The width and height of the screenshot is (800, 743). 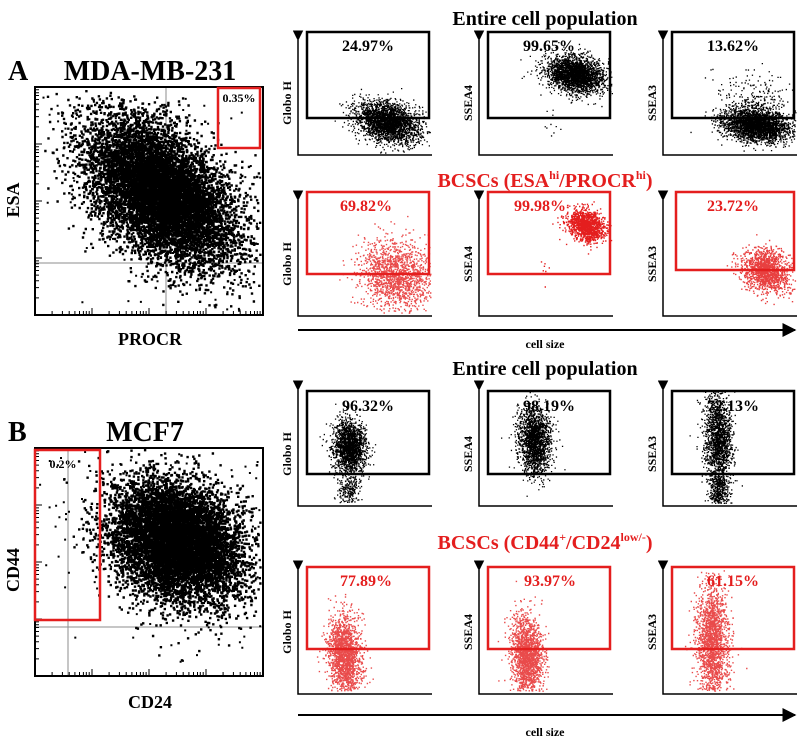 I want to click on panel-b-main-ticks, so click(x=147, y=563).